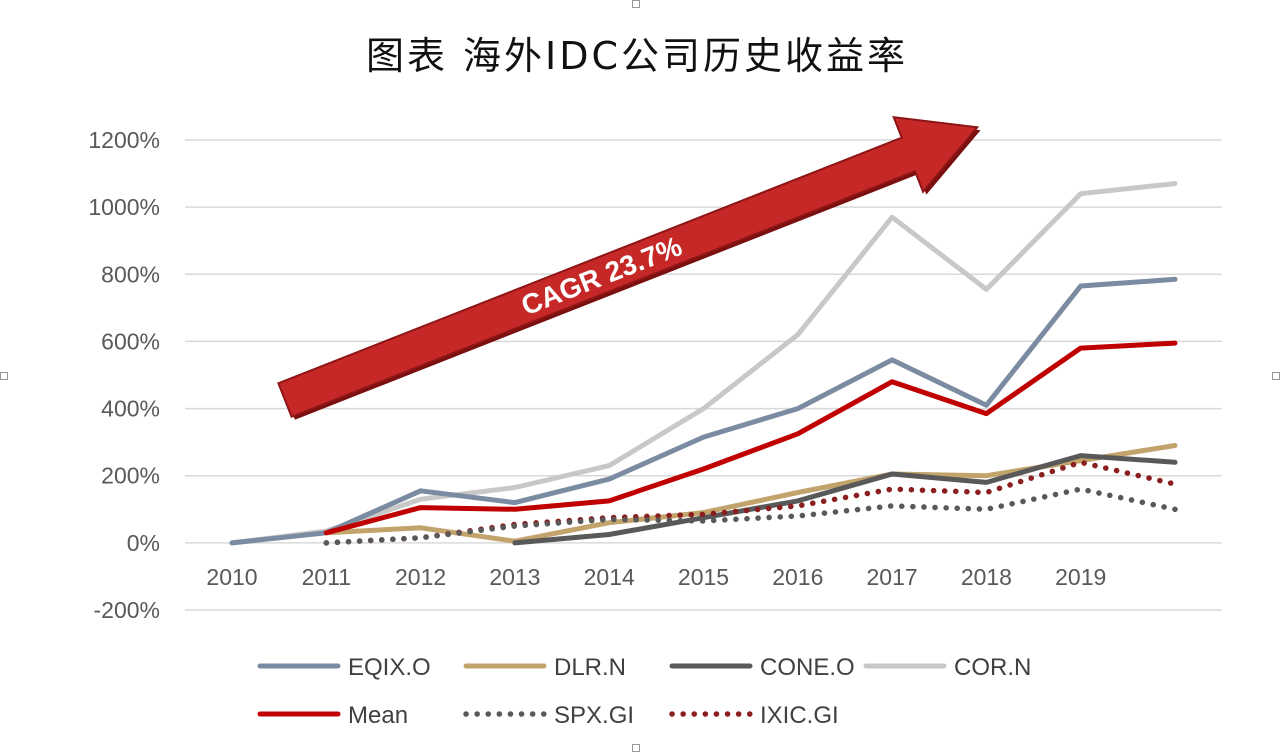 The width and height of the screenshot is (1280, 756). What do you see at coordinates (797, 577) in the screenshot?
I see `x-tick-label: 2016` at bounding box center [797, 577].